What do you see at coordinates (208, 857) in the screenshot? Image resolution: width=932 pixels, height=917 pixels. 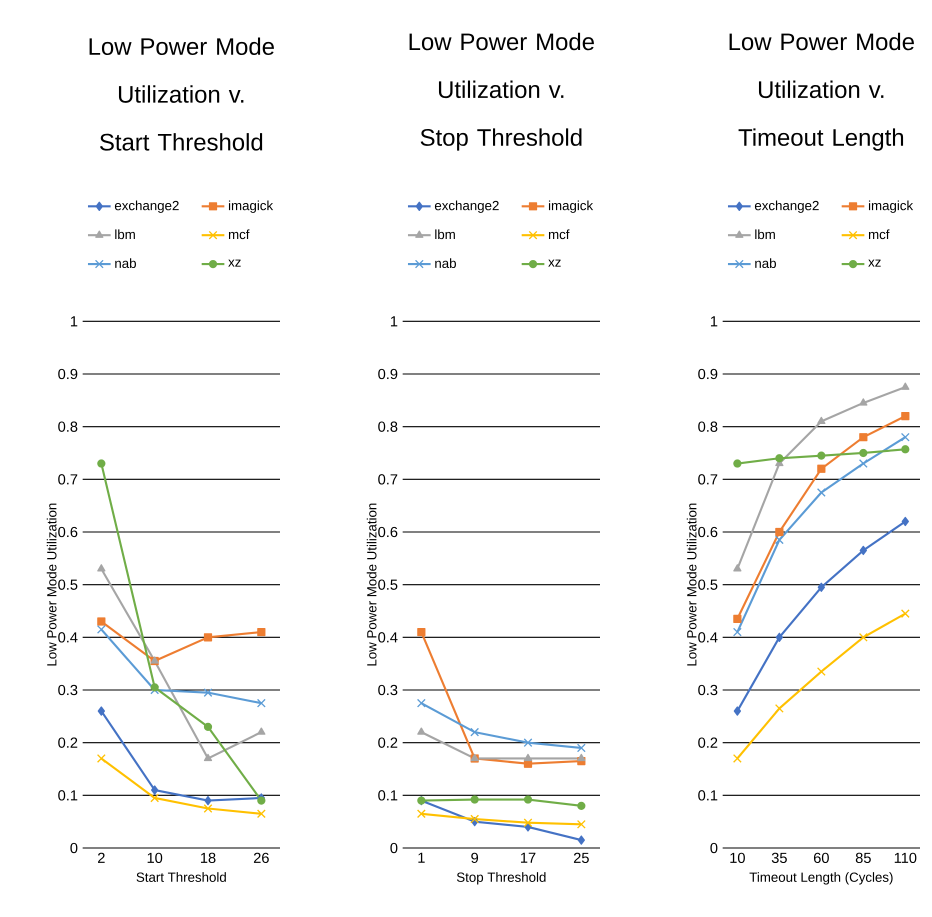 I see `x-tick-label: 18` at bounding box center [208, 857].